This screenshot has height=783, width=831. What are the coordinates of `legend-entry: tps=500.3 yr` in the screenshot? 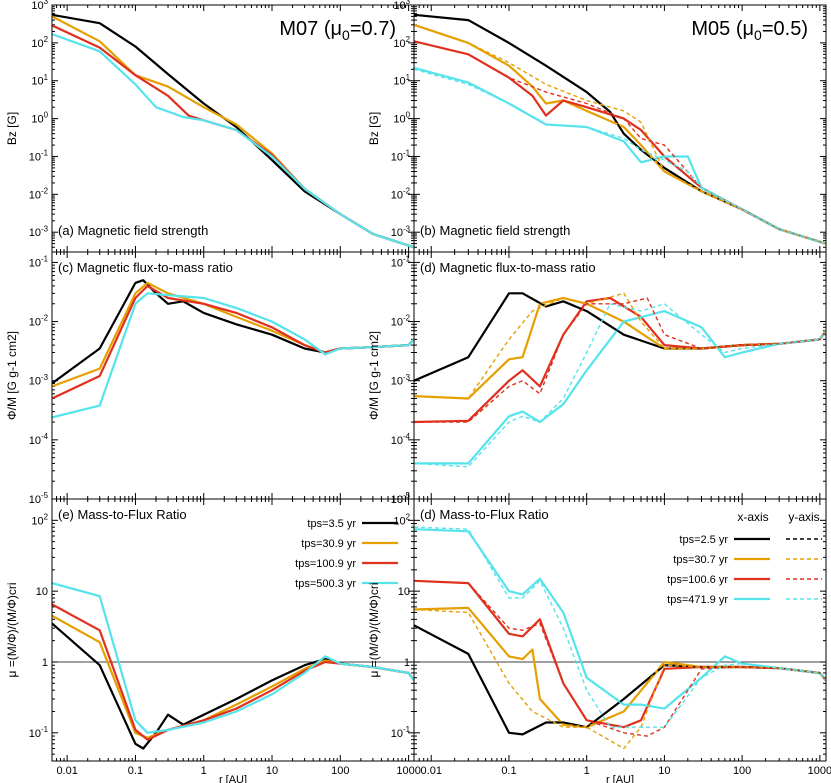 It's located at (325, 584).